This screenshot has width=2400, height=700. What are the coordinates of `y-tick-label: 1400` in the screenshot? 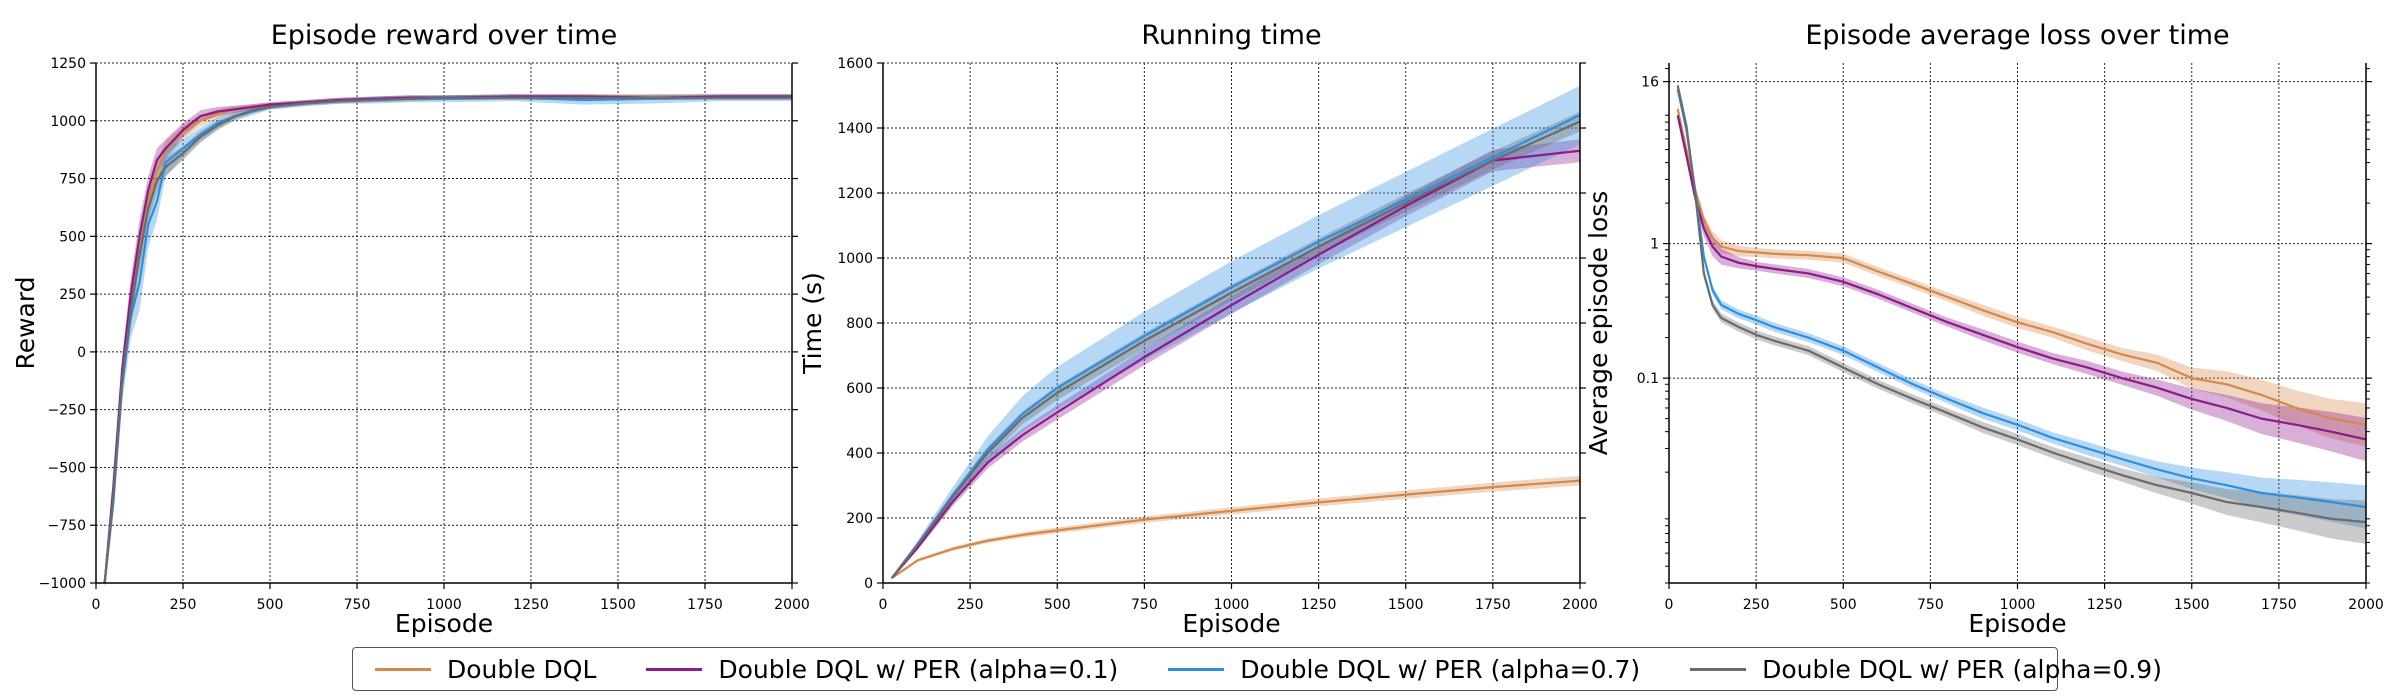 It's located at (855, 129).